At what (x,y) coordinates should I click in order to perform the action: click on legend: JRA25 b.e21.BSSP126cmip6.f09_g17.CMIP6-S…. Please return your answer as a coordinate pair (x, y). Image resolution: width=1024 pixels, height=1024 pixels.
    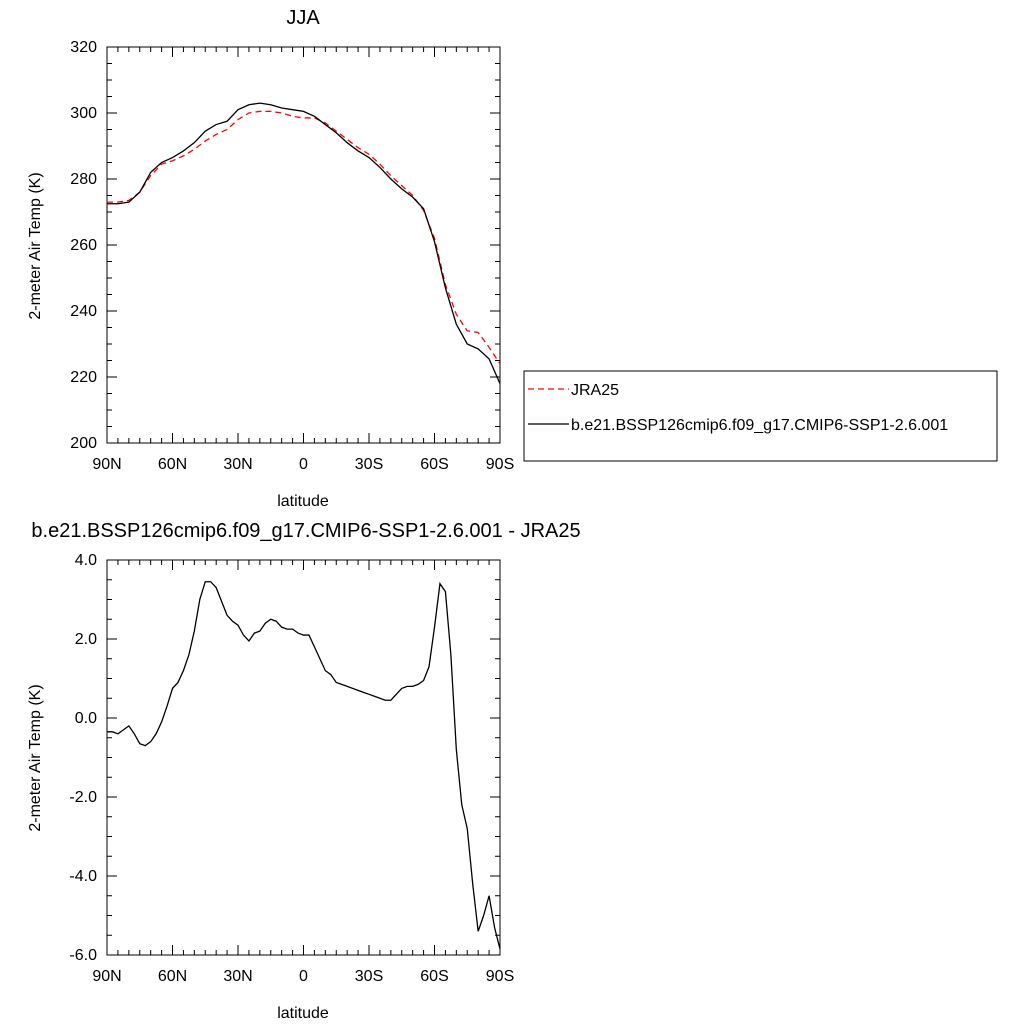
    Looking at the image, I should click on (760, 416).